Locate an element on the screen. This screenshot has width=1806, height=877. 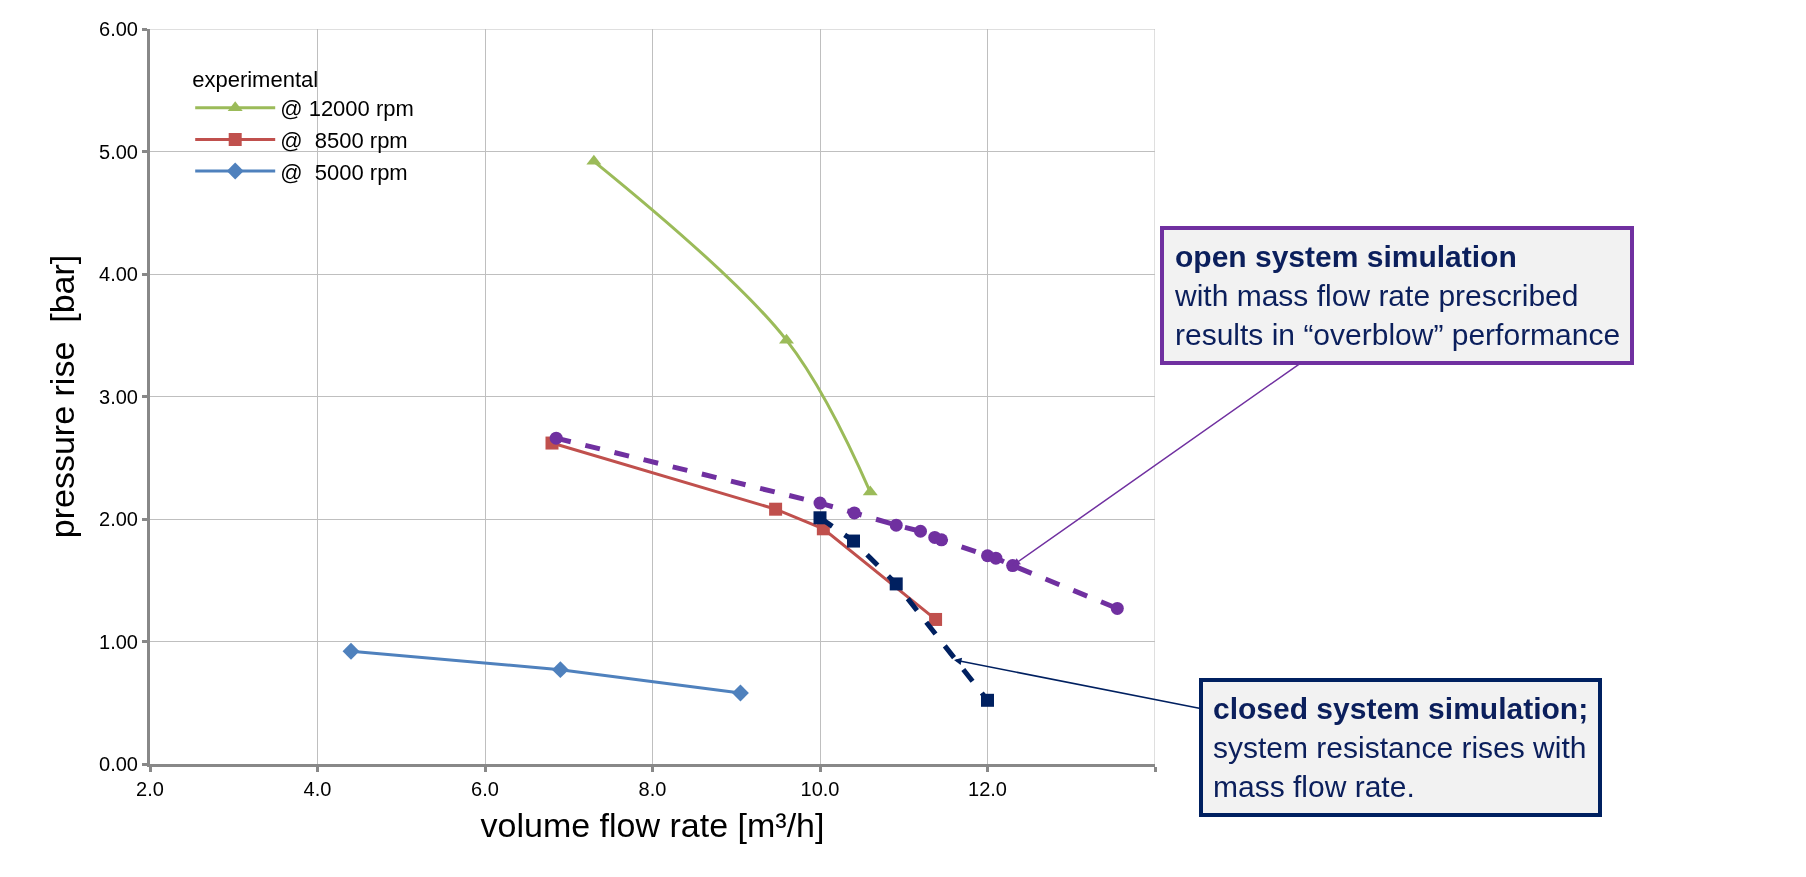
y-tick-label: 1.00 is located at coordinates (118, 641).